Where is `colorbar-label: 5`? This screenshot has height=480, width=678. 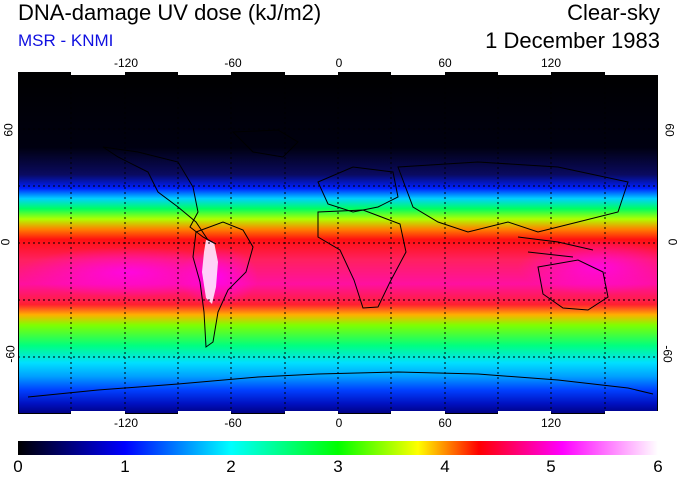
colorbar-label: 5 is located at coordinates (551, 466).